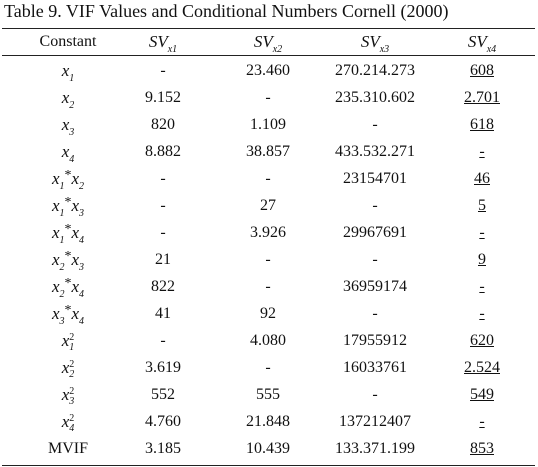 This screenshot has width=538, height=467. Describe the element at coordinates (163, 286) in the screenshot. I see `value-cell: 822` at that location.